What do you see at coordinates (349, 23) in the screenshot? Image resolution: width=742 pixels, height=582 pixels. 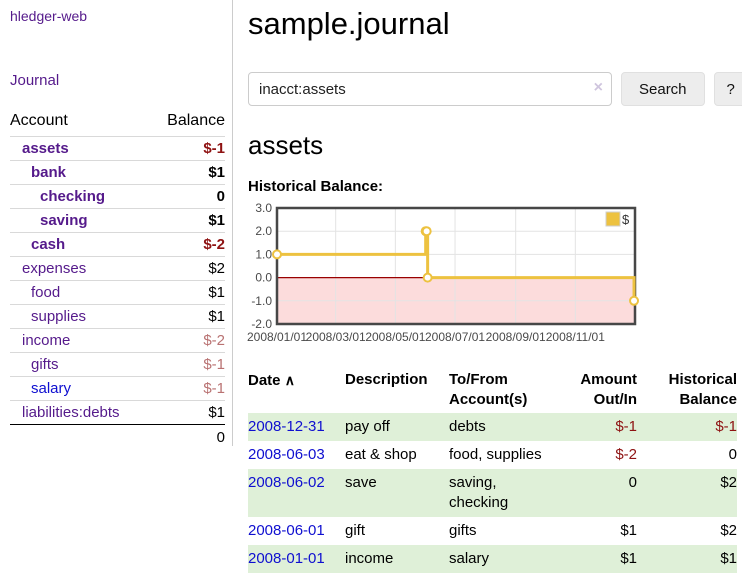 I see `page-title: sample.journal` at bounding box center [349, 23].